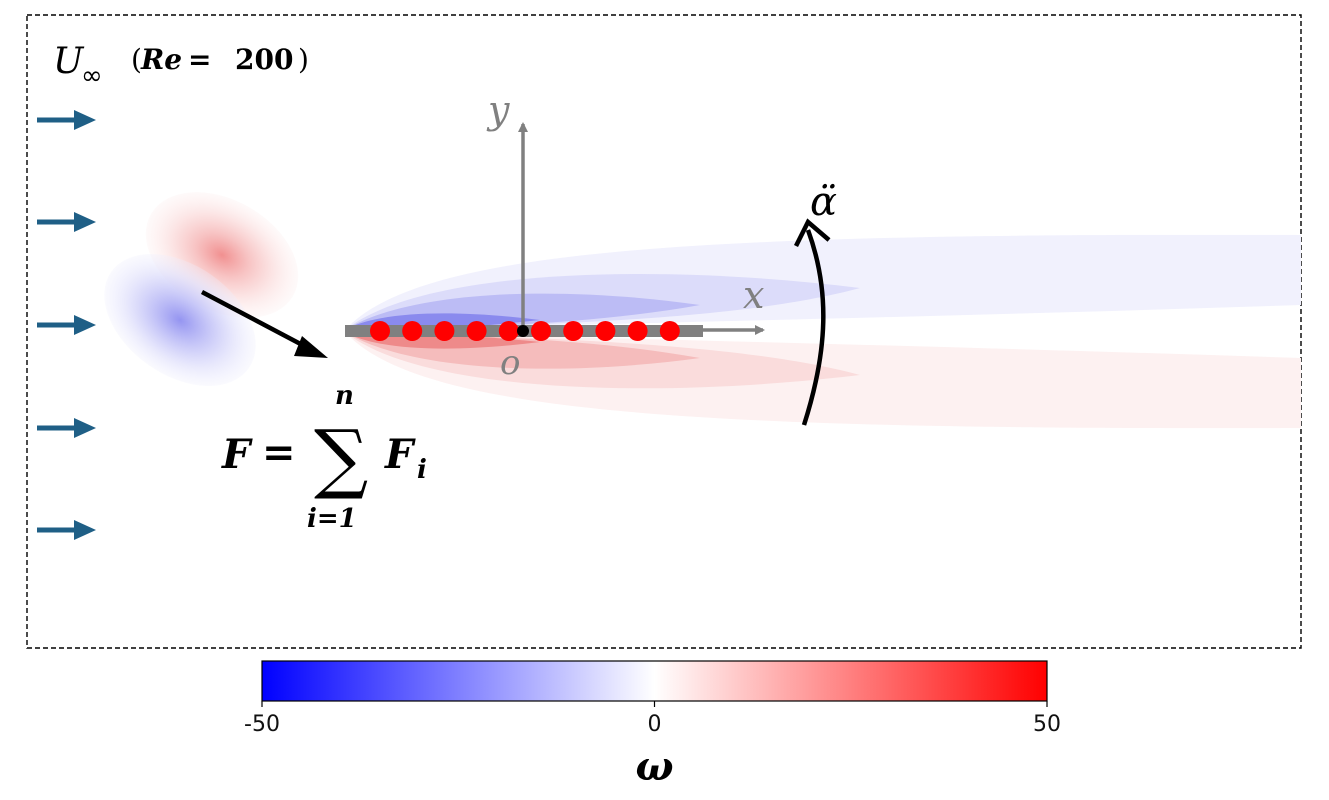 This screenshot has height=800, width=1329. What do you see at coordinates (753, 295) in the screenshot?
I see `x-axis-label: x` at bounding box center [753, 295].